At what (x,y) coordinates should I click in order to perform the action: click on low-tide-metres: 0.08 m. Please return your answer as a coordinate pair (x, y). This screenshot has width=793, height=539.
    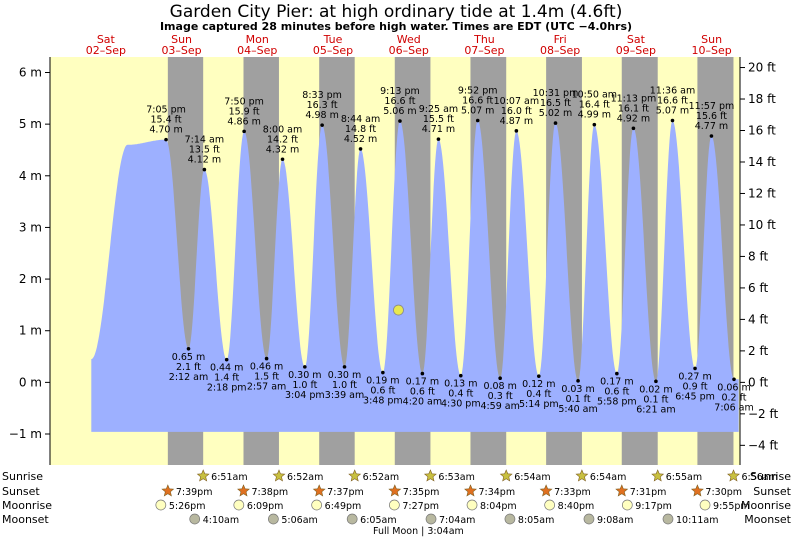
    Looking at the image, I should click on (499, 386).